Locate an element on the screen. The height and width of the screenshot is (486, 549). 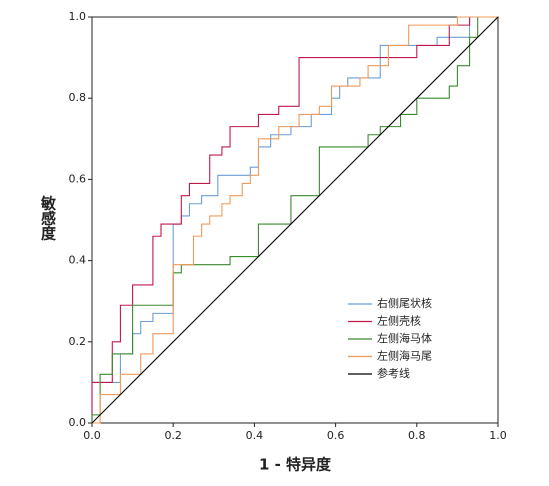
x-tick-label: 0.6 is located at coordinates (336, 435).